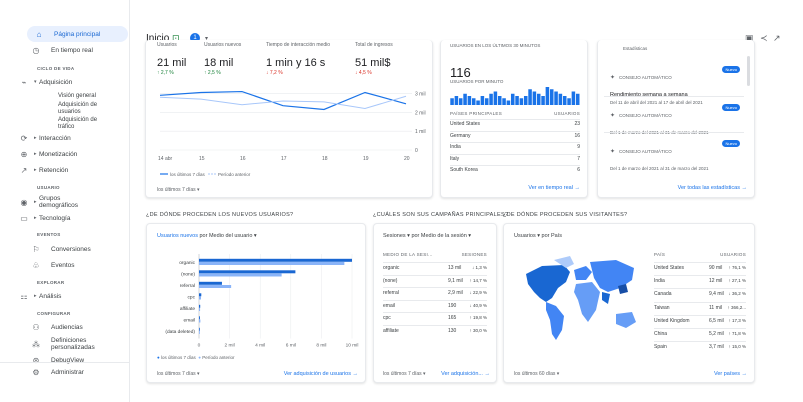  Describe the element at coordinates (479, 267) in the screenshot. I see `sessions-delta: ↓ 1,3 %` at that location.